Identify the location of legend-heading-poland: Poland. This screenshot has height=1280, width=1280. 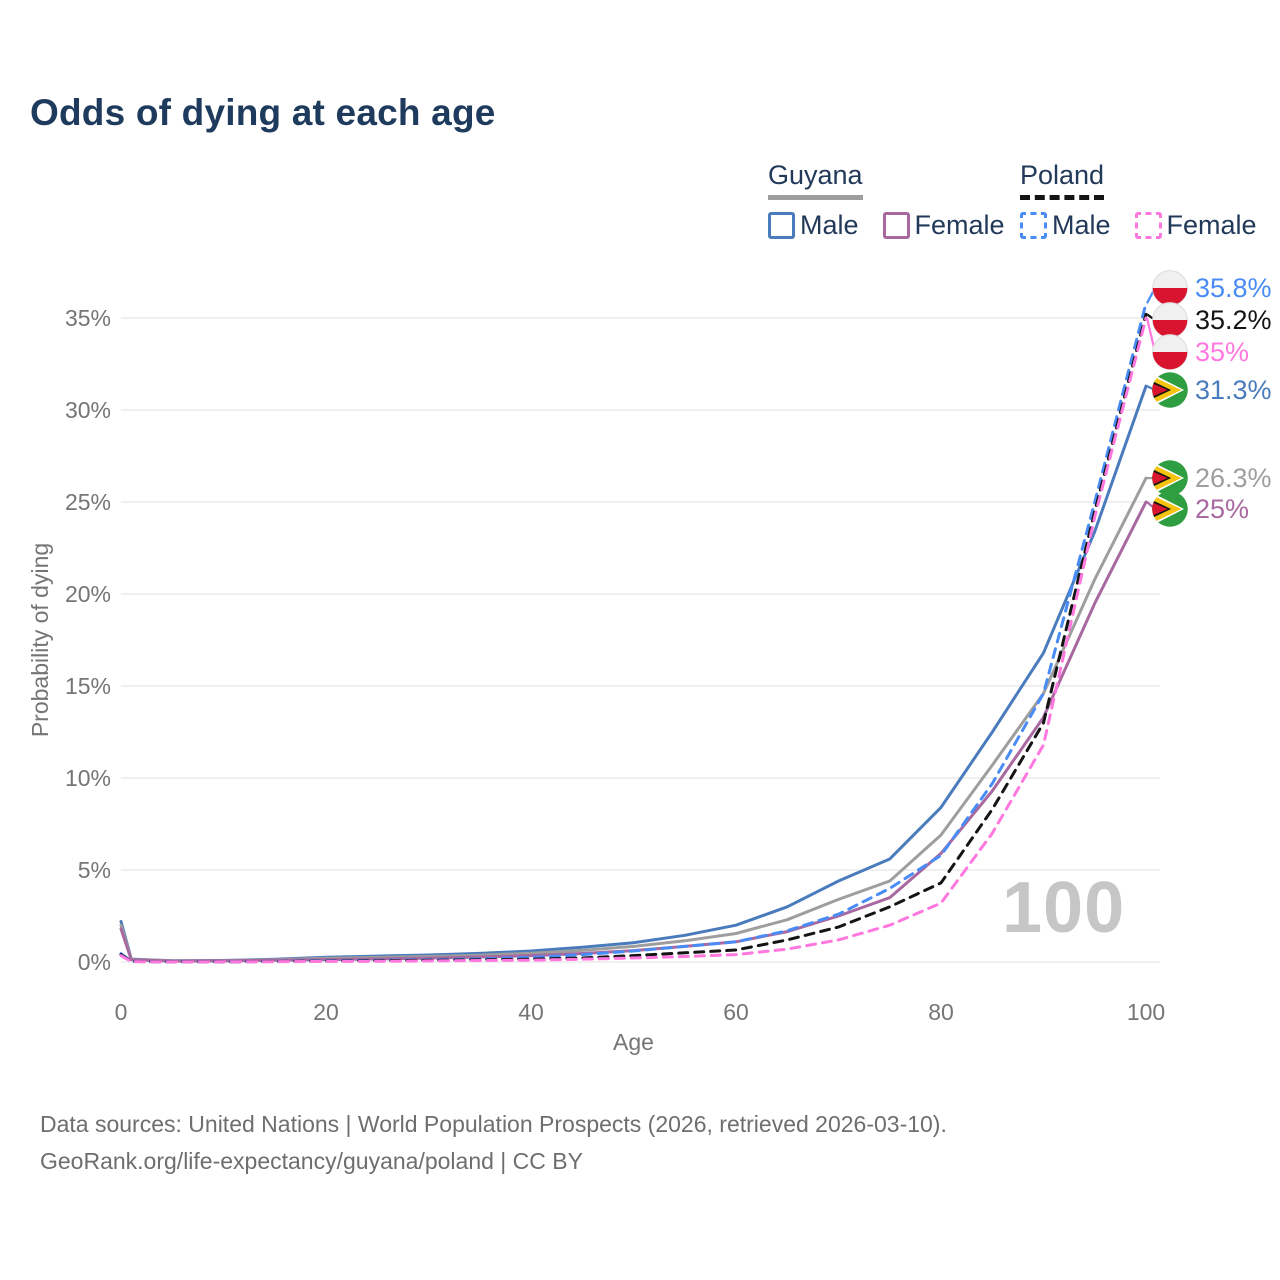
(1062, 180).